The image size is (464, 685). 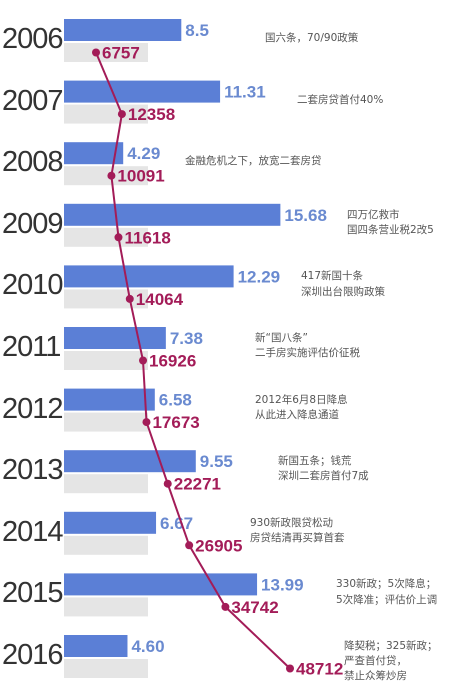 I want to click on price-label: 14064, so click(x=160, y=299).